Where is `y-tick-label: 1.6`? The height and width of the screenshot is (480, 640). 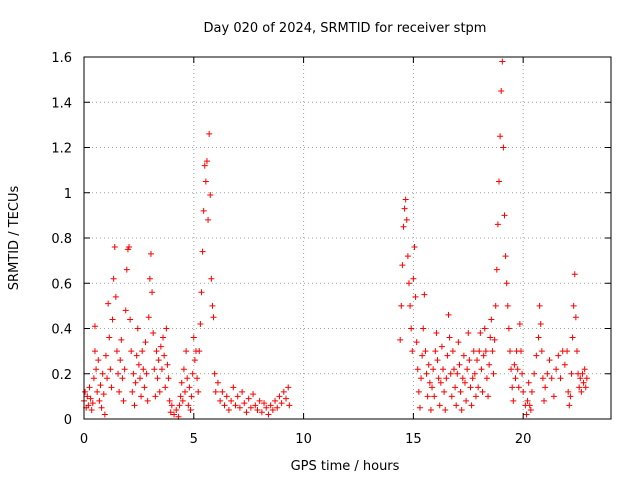 y-tick-label: 1.6 is located at coordinates (61, 58).